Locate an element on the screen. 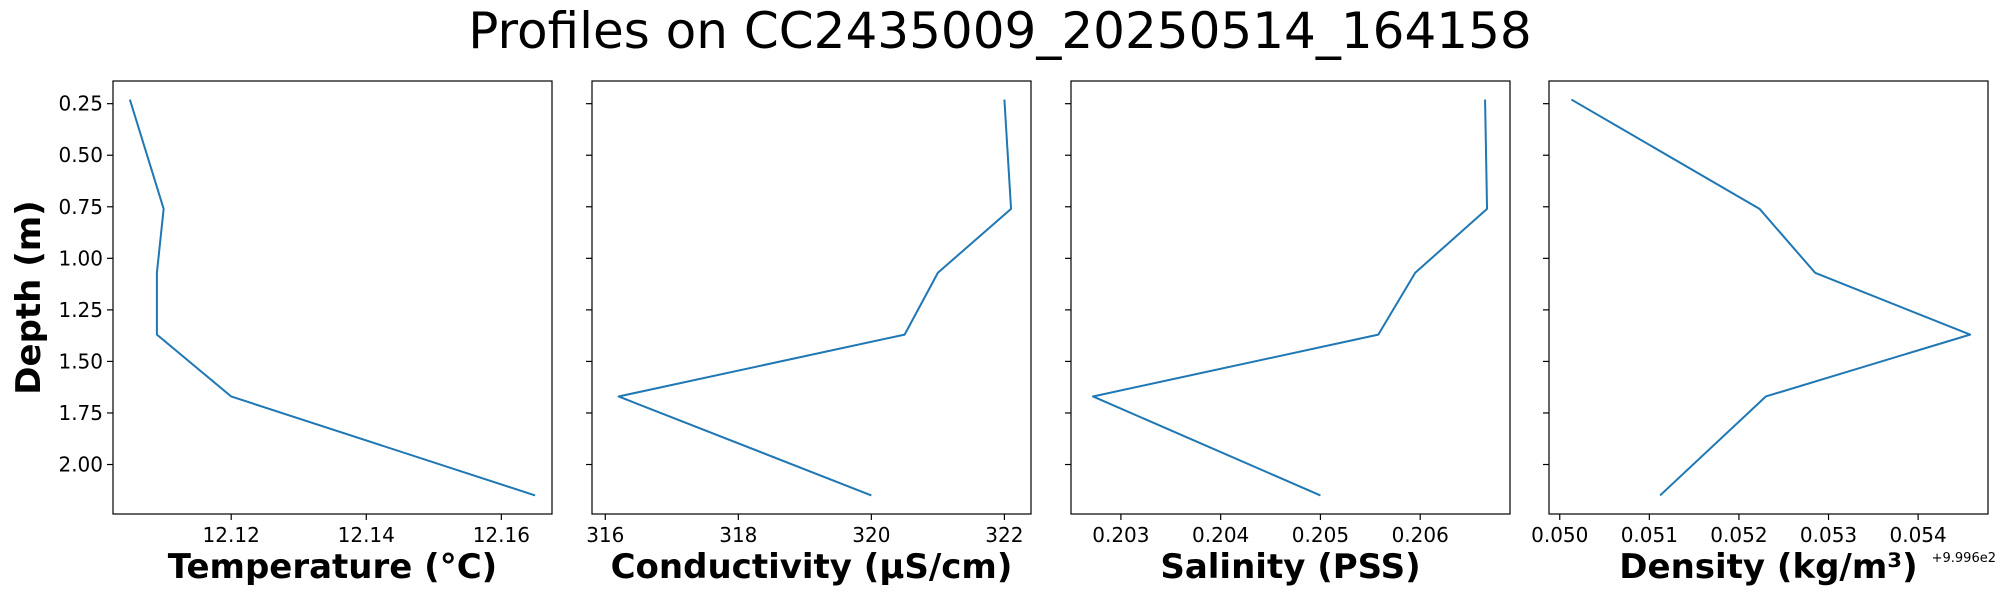 The height and width of the screenshot is (600, 2000). x-axis-title: Conductivity (µS/cm) is located at coordinates (812, 567).